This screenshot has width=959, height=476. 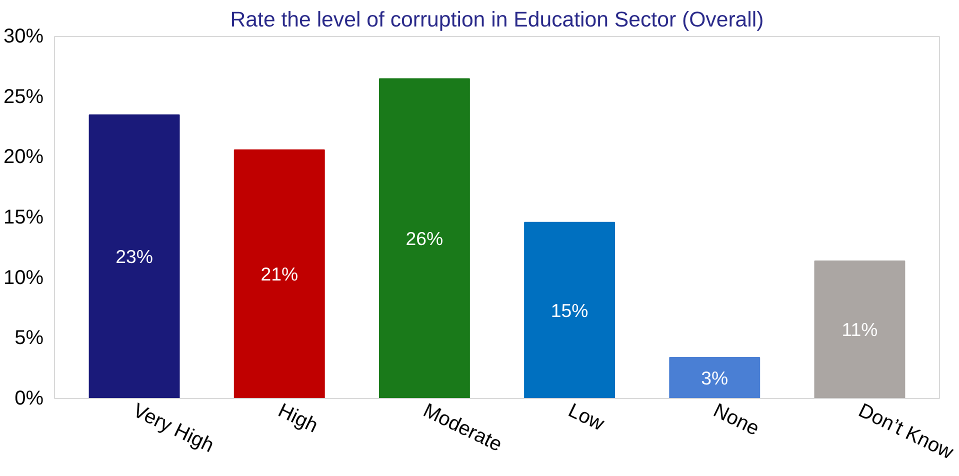 I want to click on data-label: 15%, so click(x=569, y=310).